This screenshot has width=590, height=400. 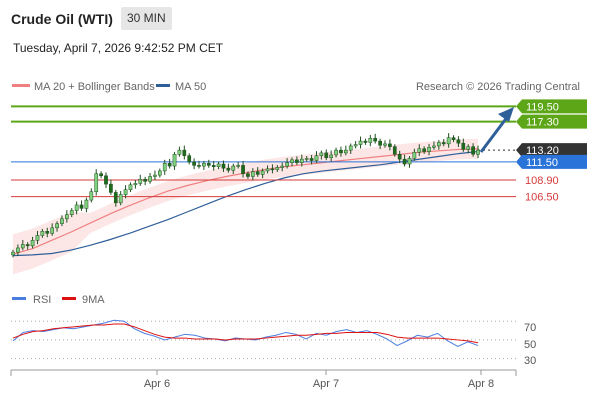 What do you see at coordinates (542, 151) in the screenshot?
I see `level-label-113.20: 113.20` at bounding box center [542, 151].